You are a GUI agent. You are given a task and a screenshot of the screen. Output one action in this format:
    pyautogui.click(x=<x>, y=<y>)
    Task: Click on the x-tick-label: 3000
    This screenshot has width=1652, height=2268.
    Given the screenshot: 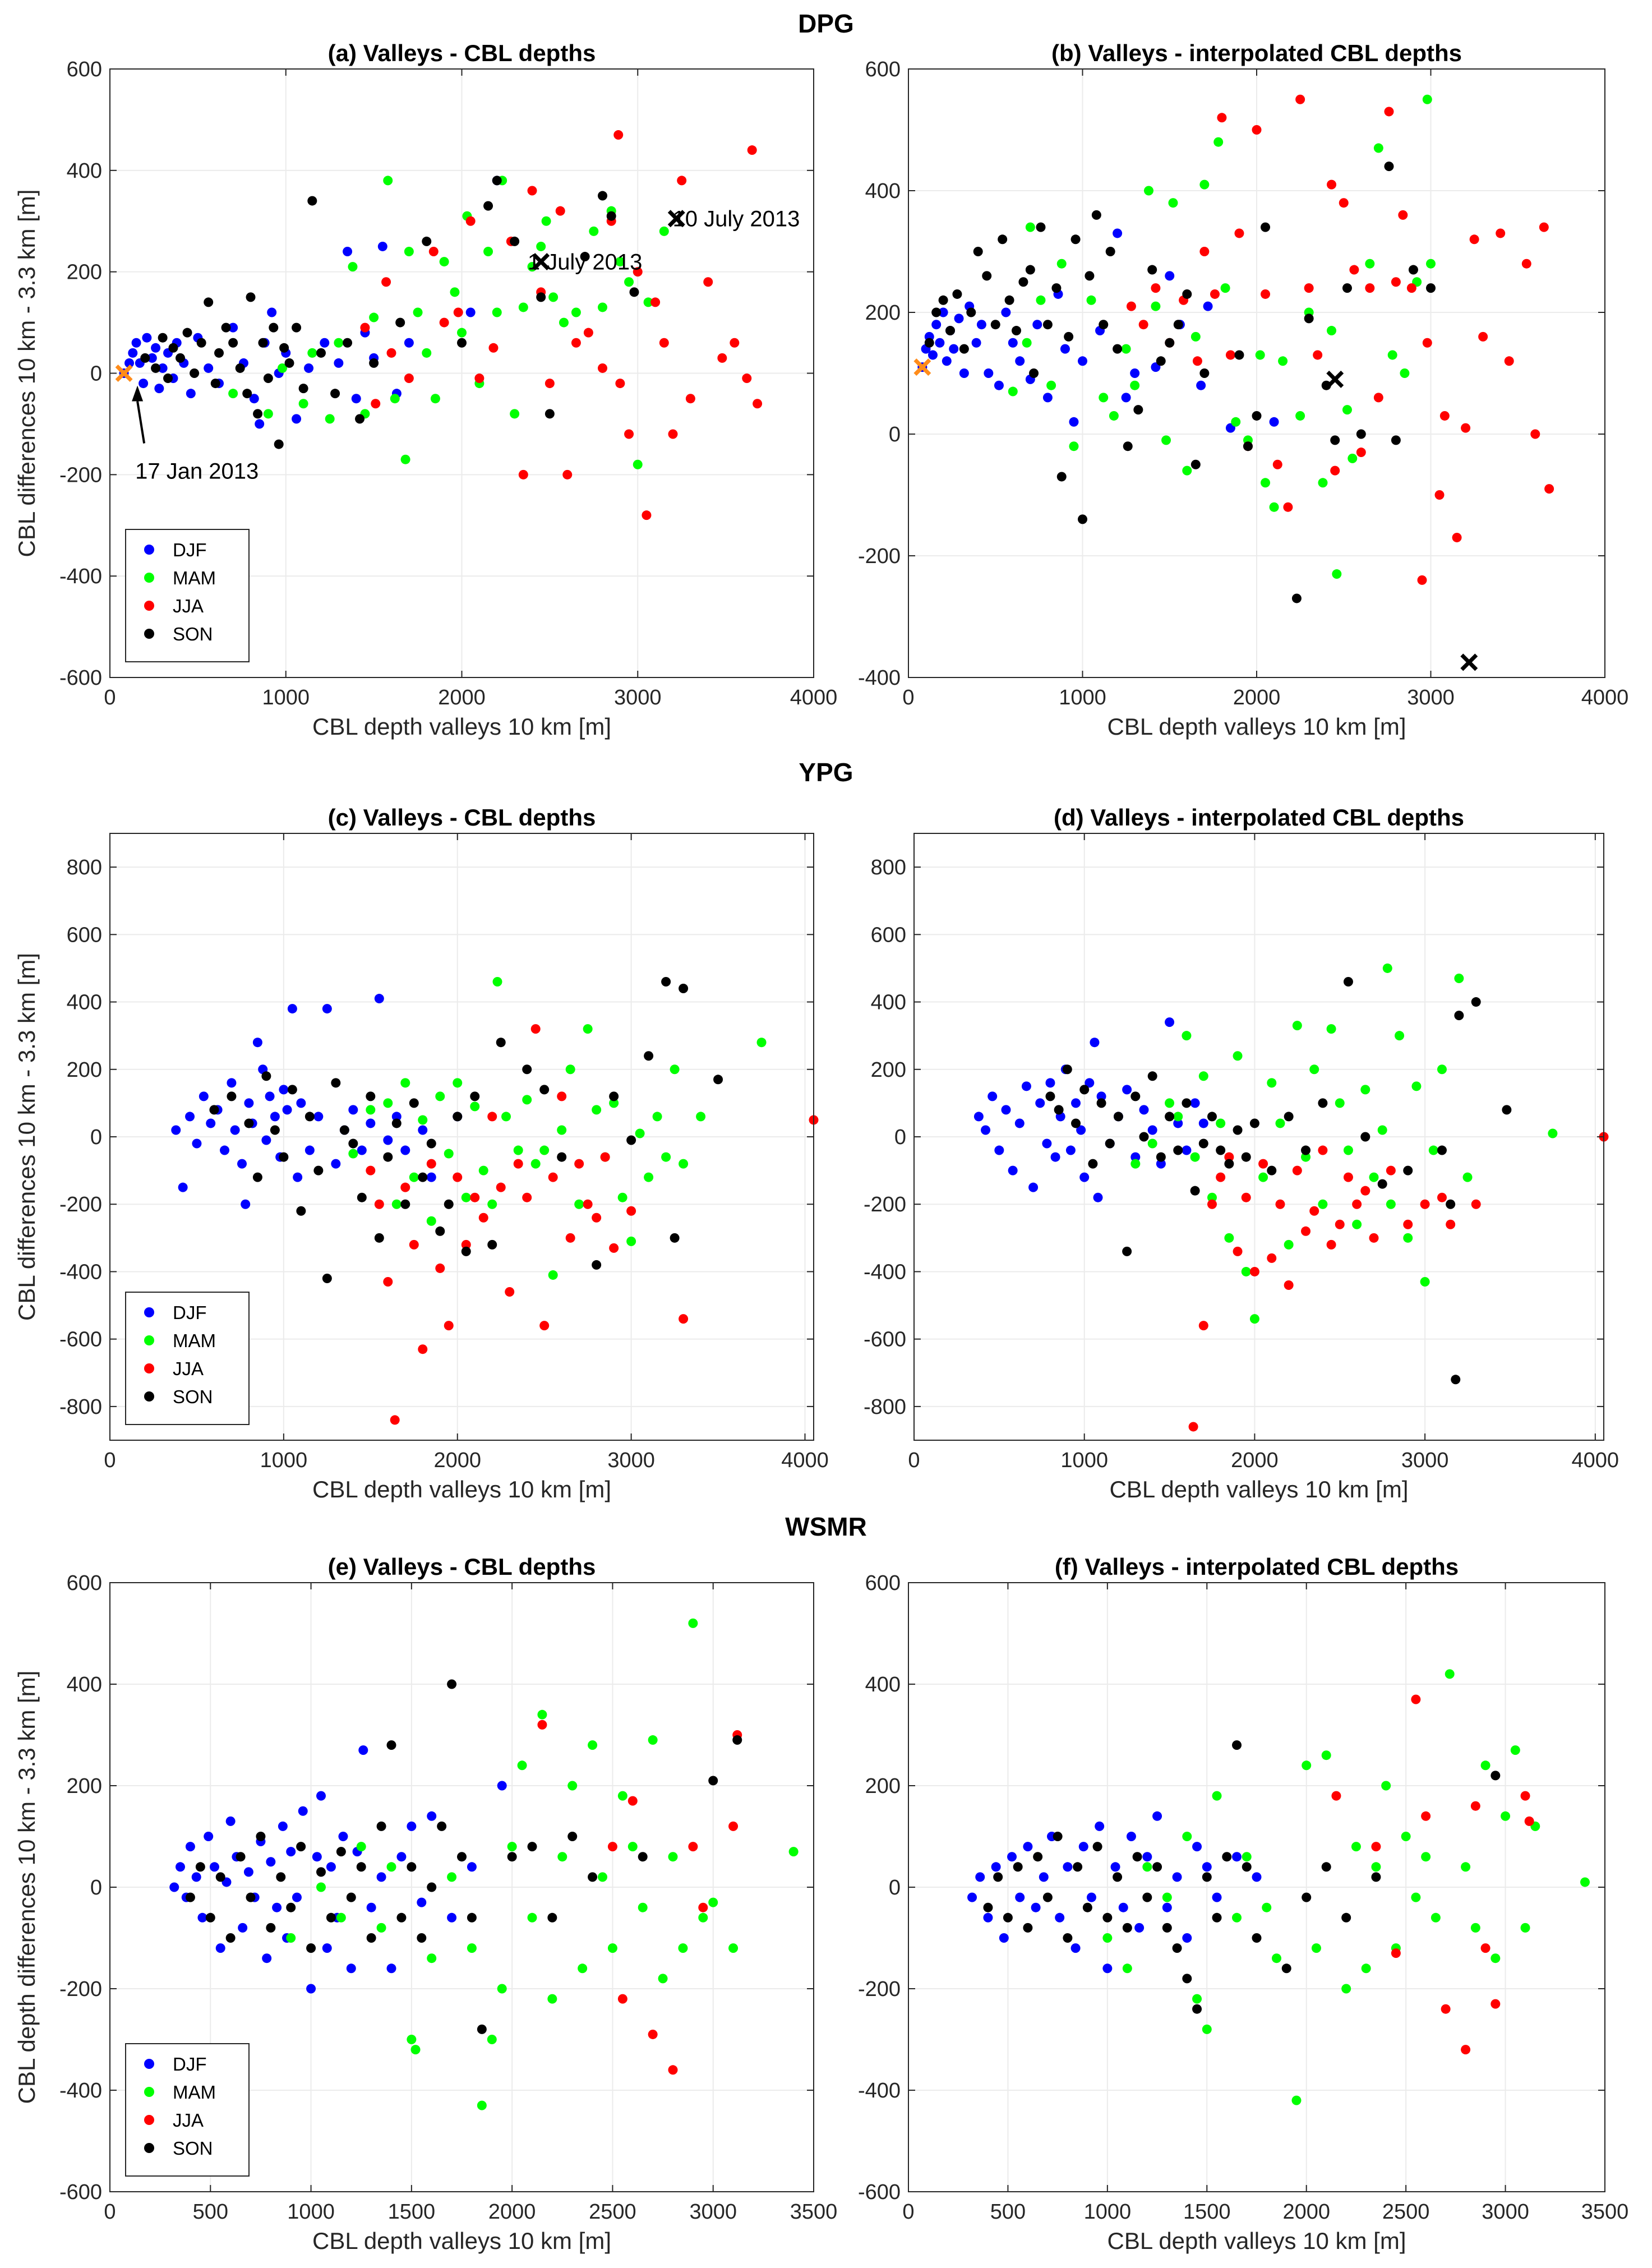 What is the action you would take?
    pyautogui.click(x=1431, y=697)
    